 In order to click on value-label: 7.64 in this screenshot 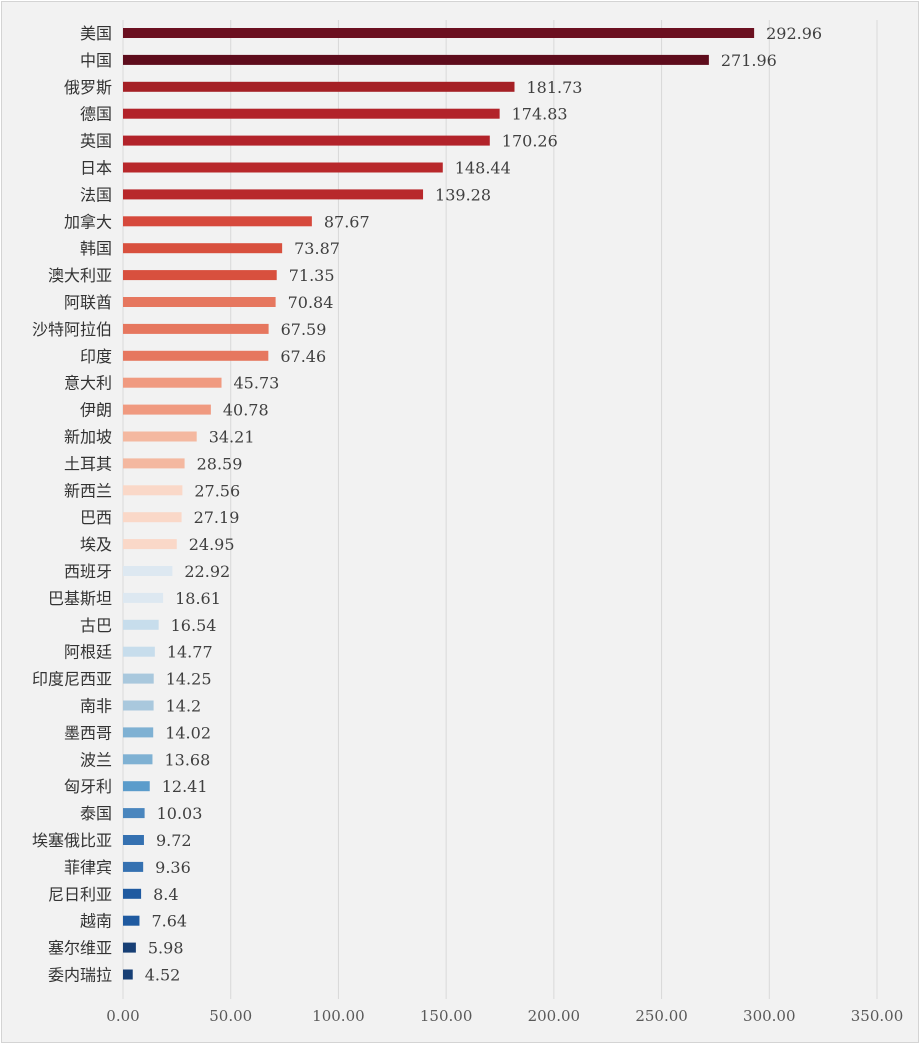, I will do `click(169, 921)`.